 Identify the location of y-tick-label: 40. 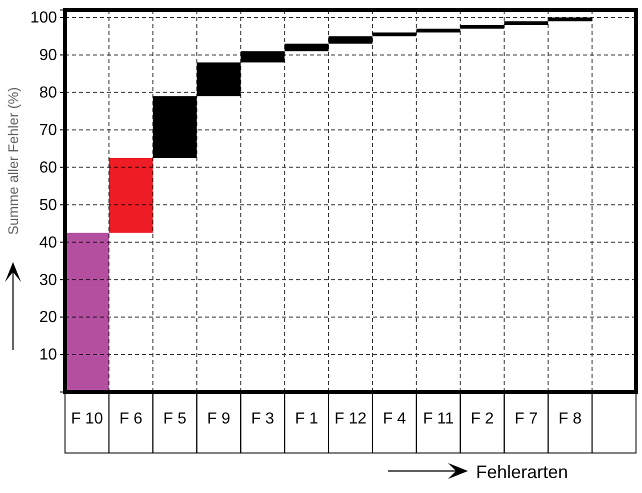
(48, 243).